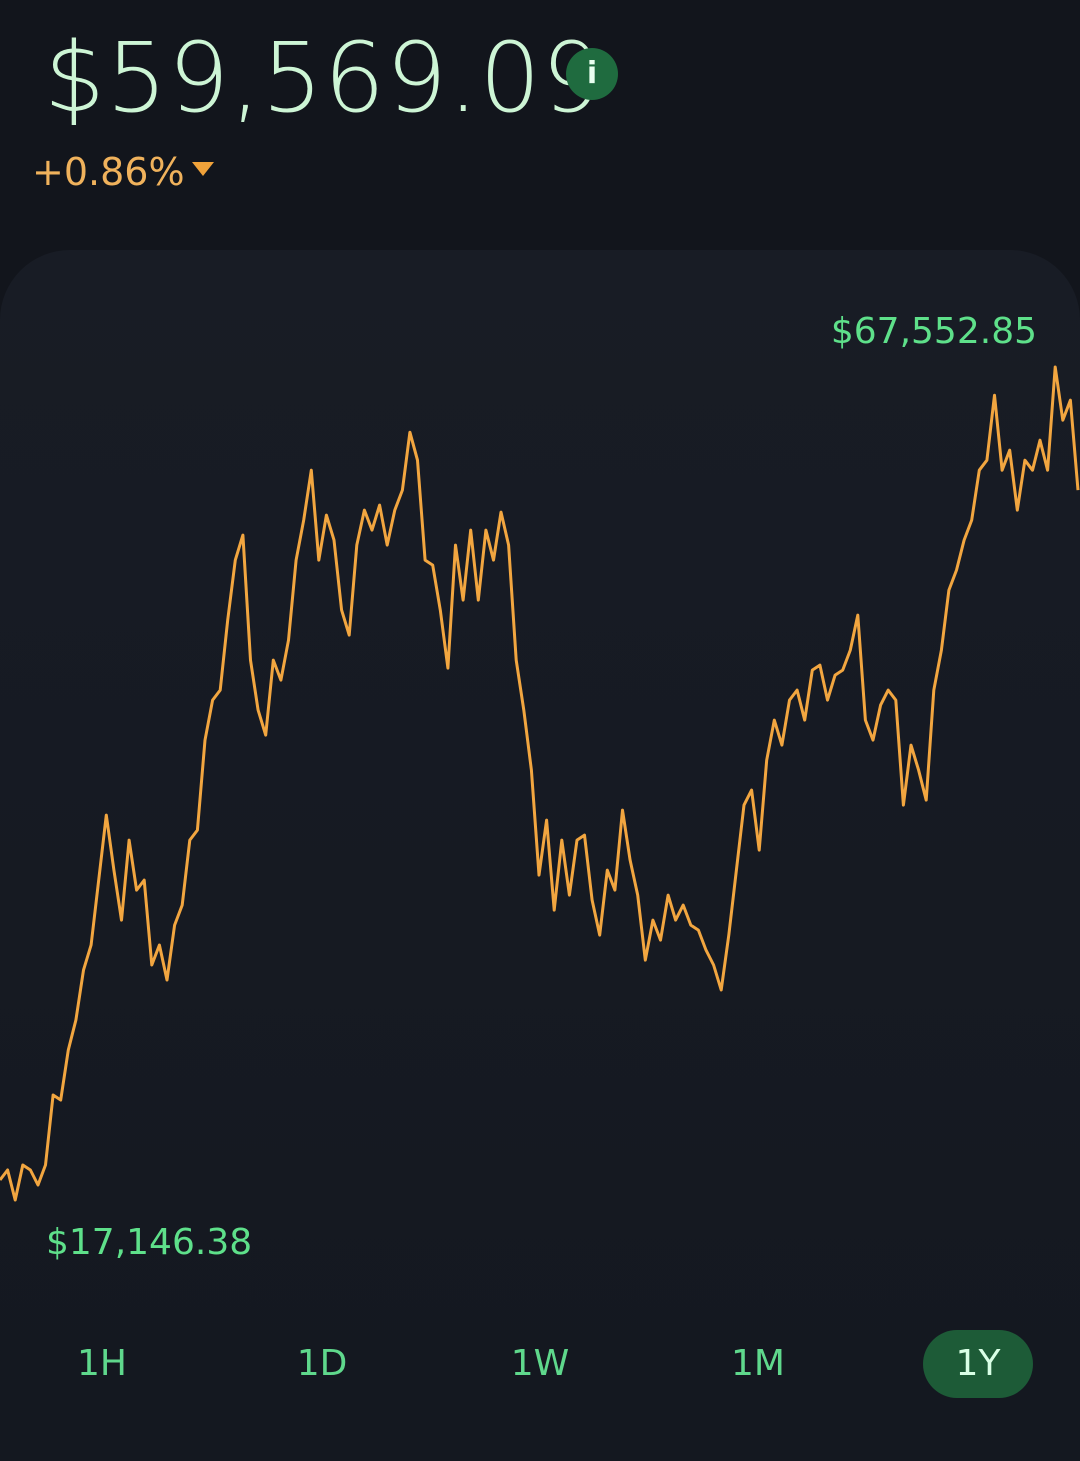 The image size is (1080, 1461). I want to click on extreme-label: $17,146.38, so click(149, 1242).